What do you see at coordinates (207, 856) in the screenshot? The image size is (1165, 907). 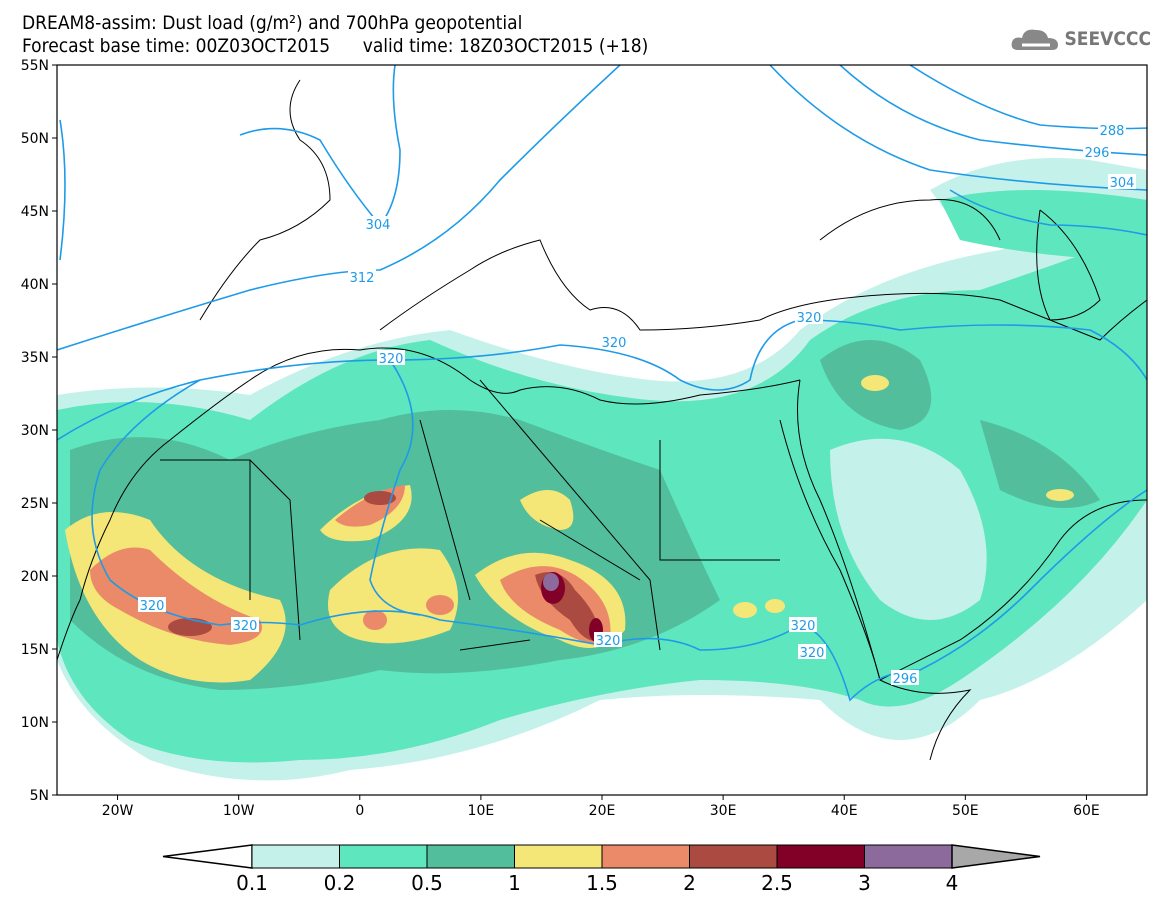 I see `colorbar-under-arrow` at bounding box center [207, 856].